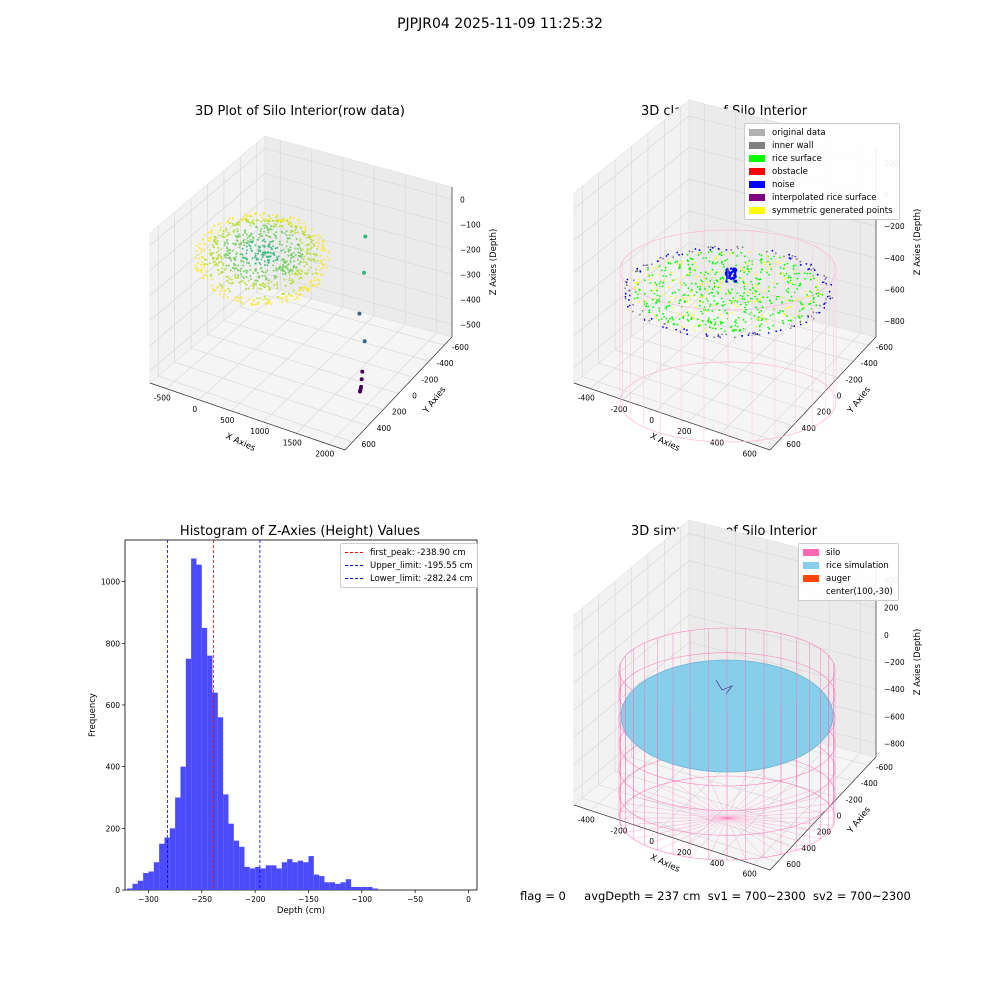 The height and width of the screenshot is (1000, 1000). I want to click on raw-grid-z-back, so click(358, 274).